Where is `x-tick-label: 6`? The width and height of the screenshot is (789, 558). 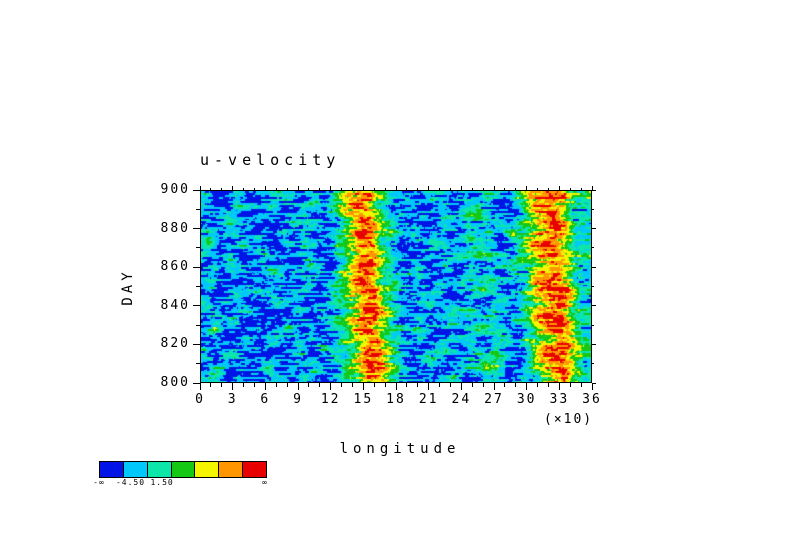 x-tick-label: 6 is located at coordinates (265, 399).